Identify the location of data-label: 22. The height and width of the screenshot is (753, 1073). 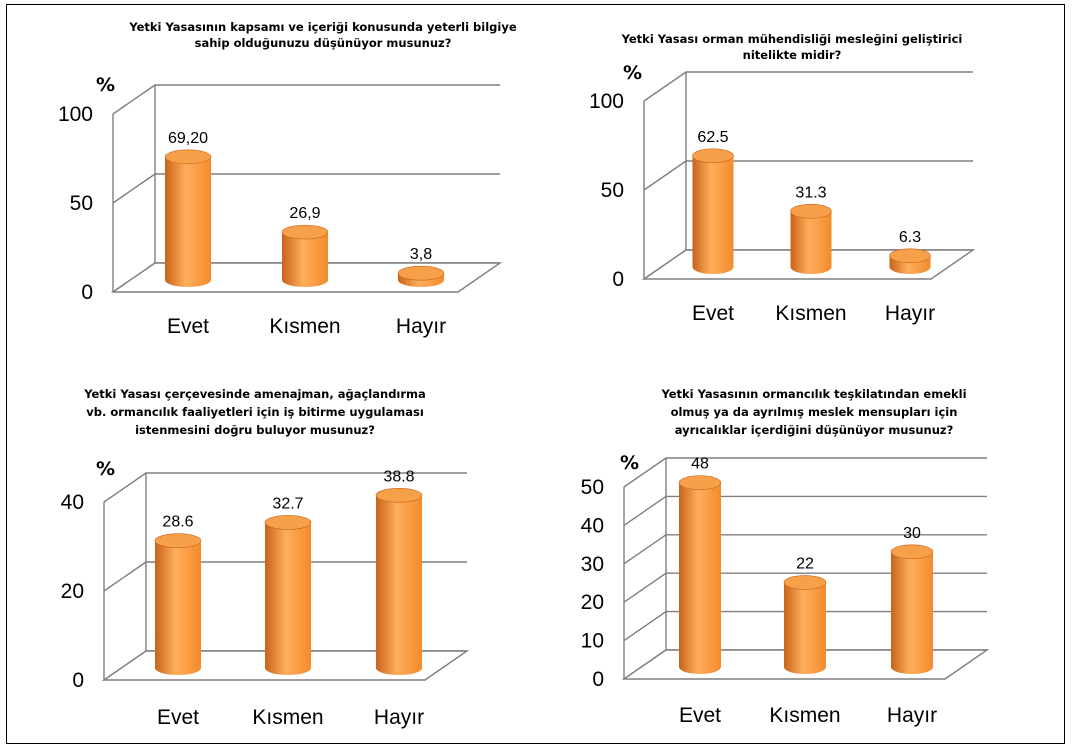
(805, 564).